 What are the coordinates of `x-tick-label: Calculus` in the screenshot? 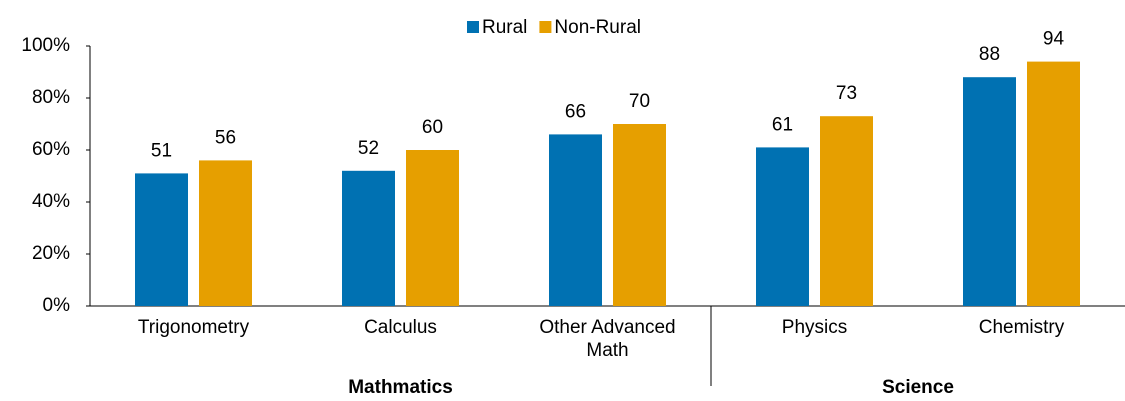 It's located at (400, 327).